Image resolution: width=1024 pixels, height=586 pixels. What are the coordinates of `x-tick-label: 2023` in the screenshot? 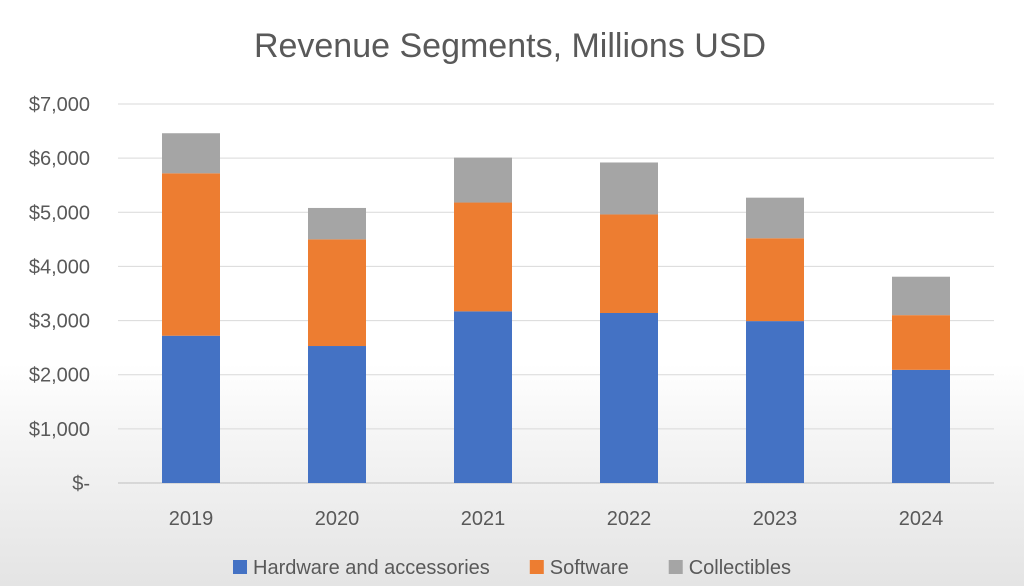 It's located at (775, 519).